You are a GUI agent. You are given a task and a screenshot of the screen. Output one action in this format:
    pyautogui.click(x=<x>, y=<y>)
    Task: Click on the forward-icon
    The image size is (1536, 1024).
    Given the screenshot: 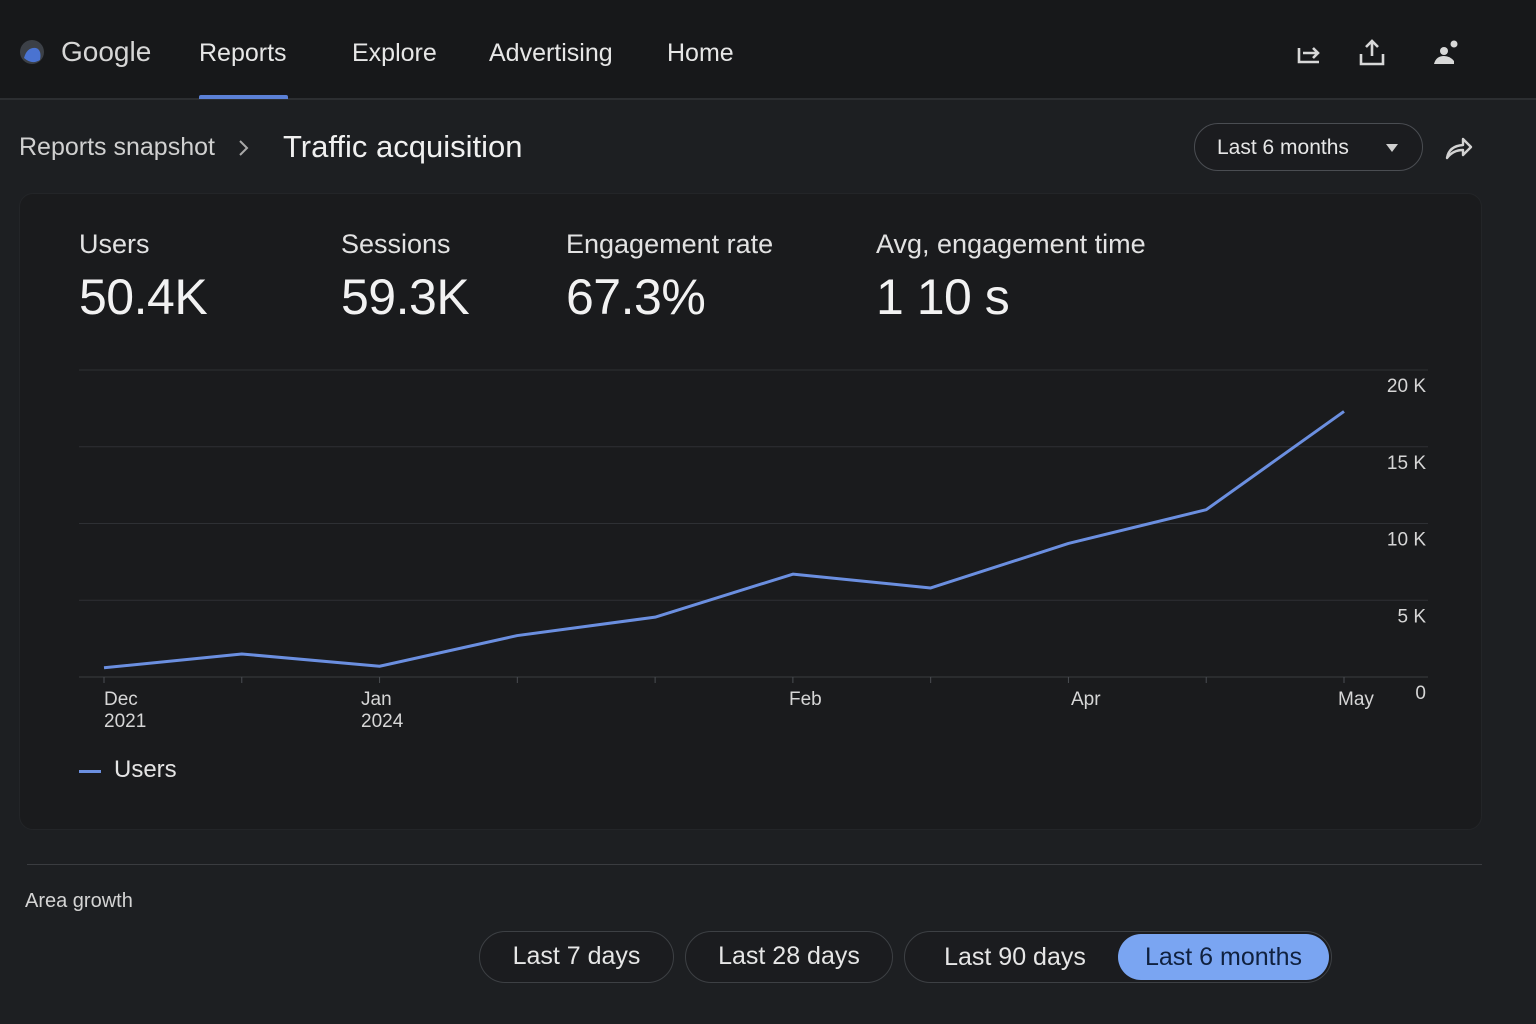 What is the action you would take?
    pyautogui.click(x=1309, y=53)
    